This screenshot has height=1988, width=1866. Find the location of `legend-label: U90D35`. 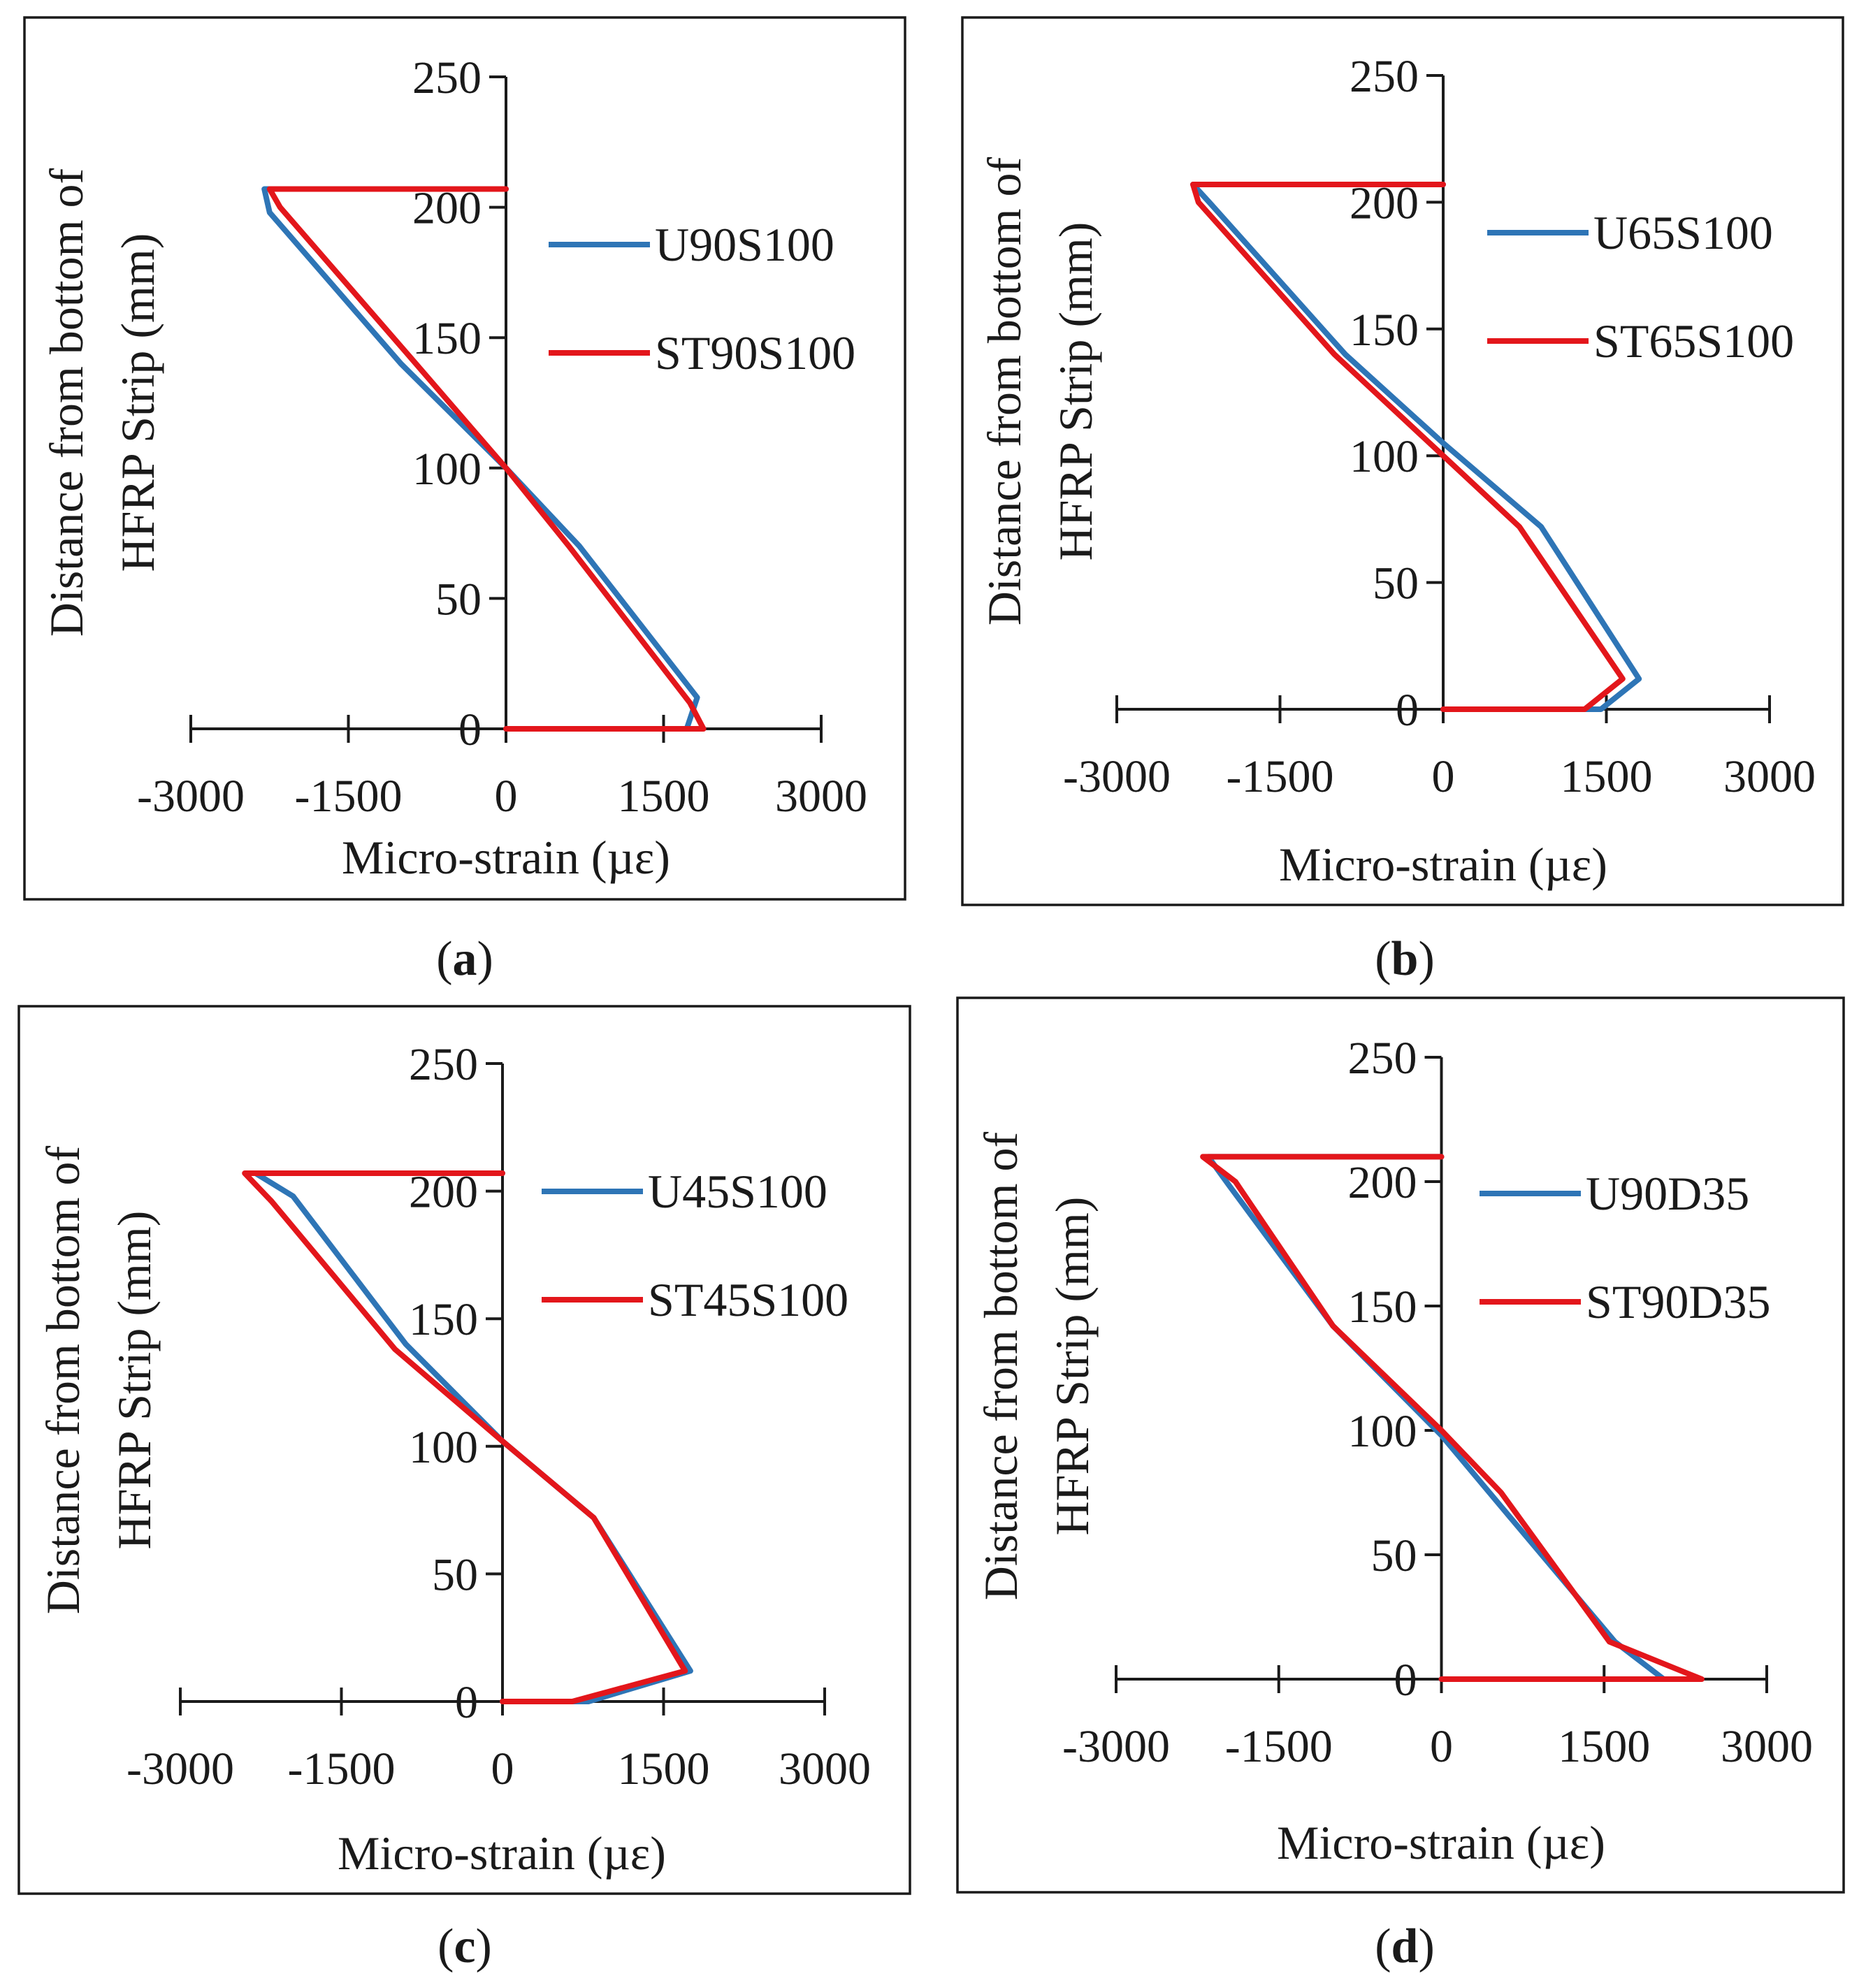

legend-label: U90D35 is located at coordinates (1667, 1193).